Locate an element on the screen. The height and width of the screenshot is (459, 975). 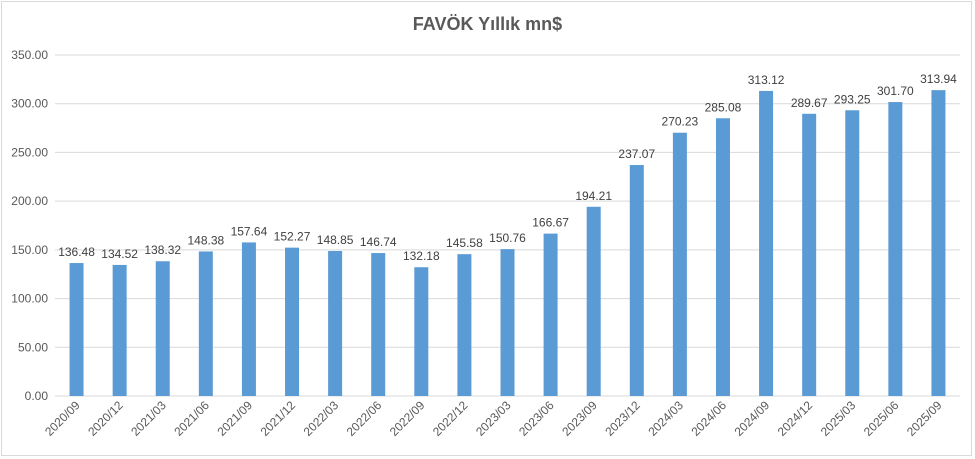
data-label: 136.48 is located at coordinates (76, 252).